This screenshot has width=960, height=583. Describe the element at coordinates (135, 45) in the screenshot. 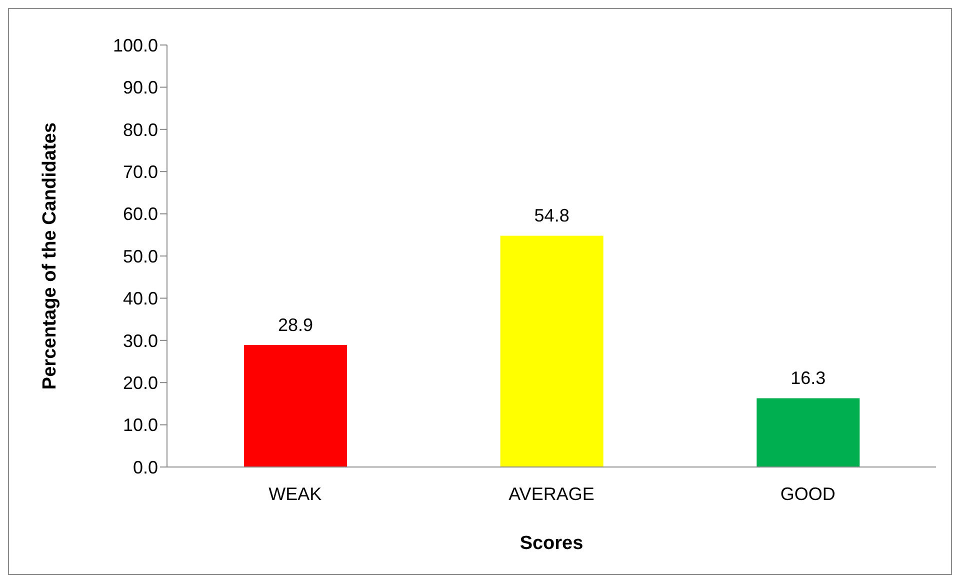

I see `y-tick-label: 100.0` at that location.